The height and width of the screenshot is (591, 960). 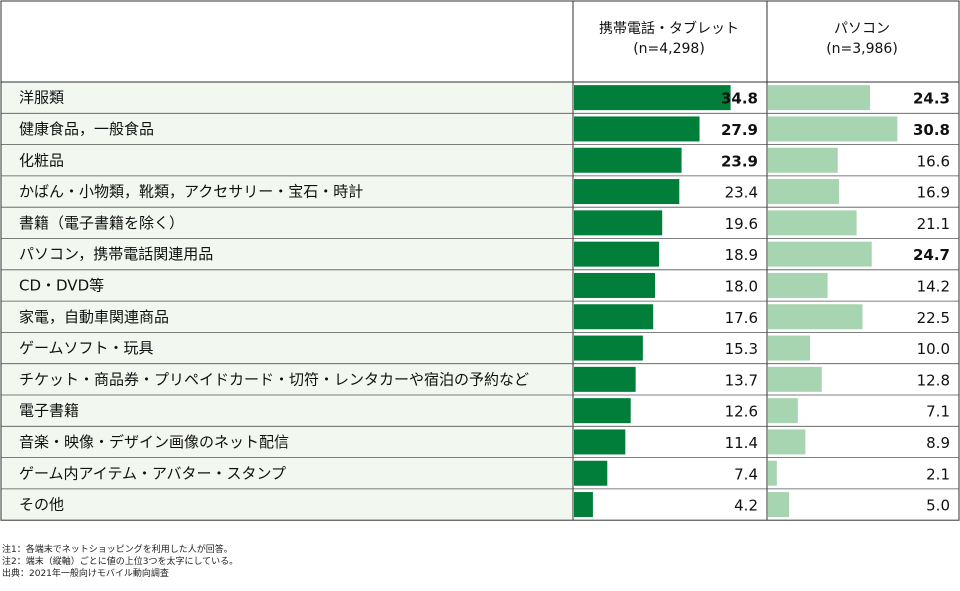 What do you see at coordinates (41, 98) in the screenshot?
I see `category-label: 洋服類` at bounding box center [41, 98].